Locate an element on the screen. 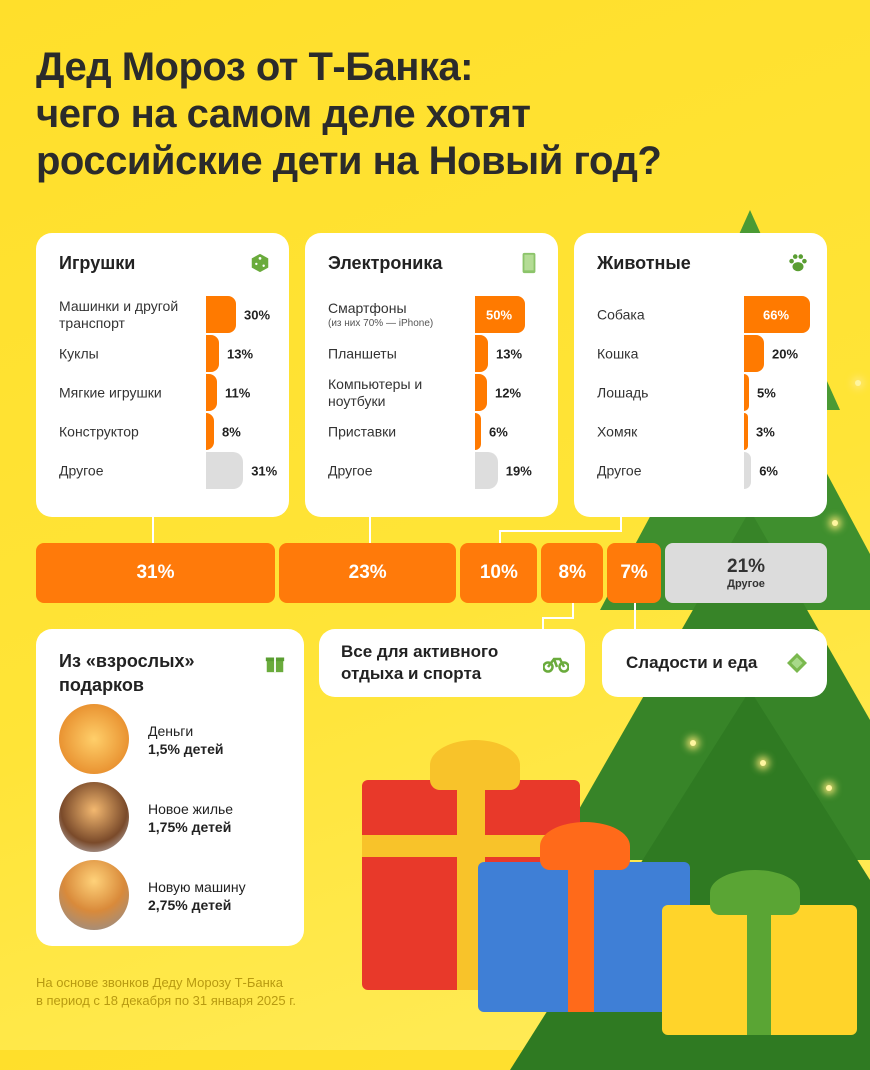 This screenshot has width=870, height=1070. bar-row: Машинки и другой транспорт 30% is located at coordinates (174, 314).